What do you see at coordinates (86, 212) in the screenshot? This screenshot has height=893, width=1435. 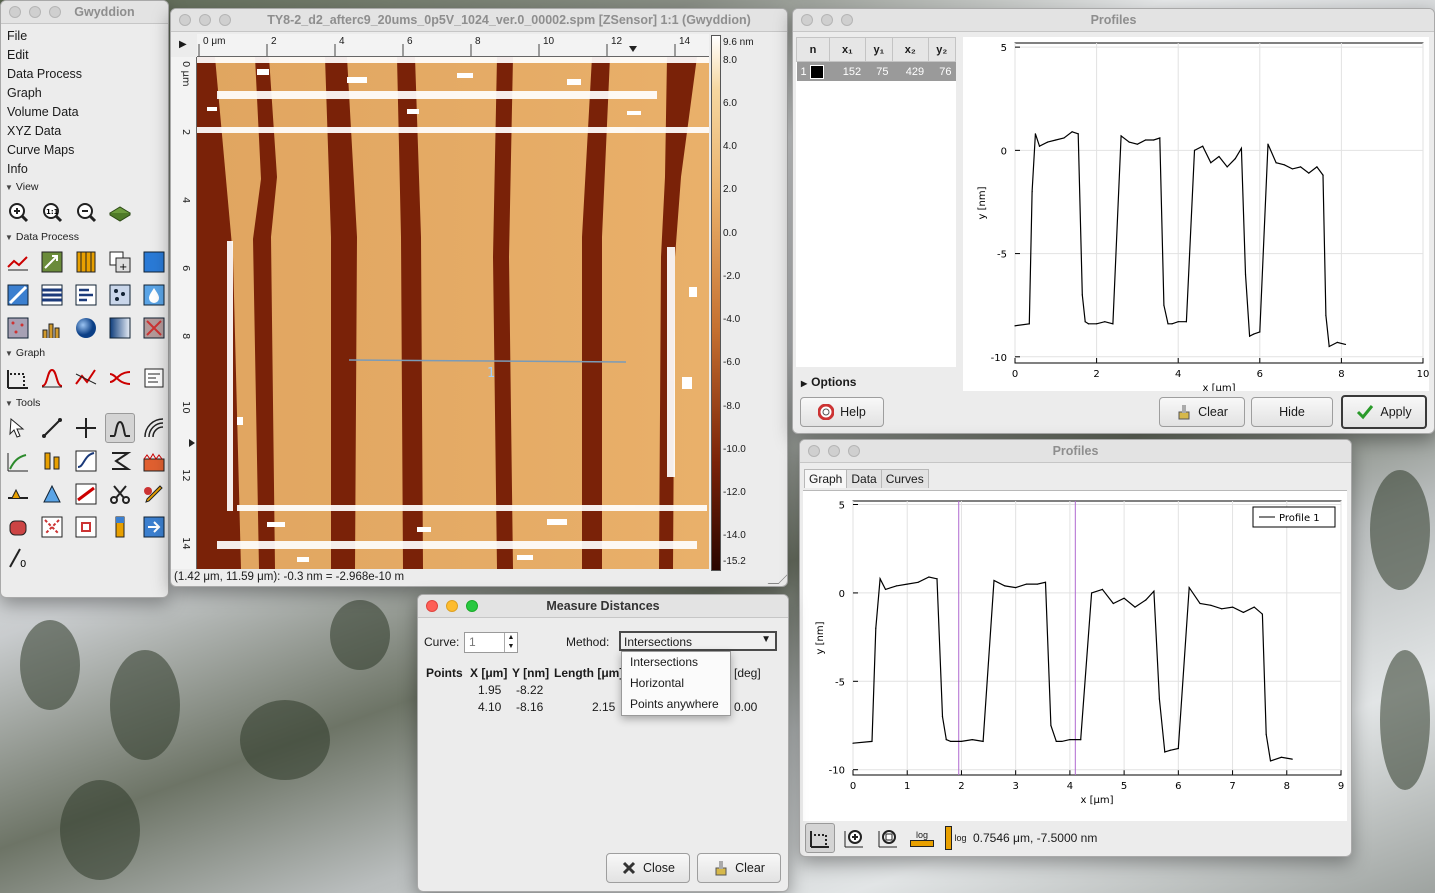 I see `zoom-out-icon` at bounding box center [86, 212].